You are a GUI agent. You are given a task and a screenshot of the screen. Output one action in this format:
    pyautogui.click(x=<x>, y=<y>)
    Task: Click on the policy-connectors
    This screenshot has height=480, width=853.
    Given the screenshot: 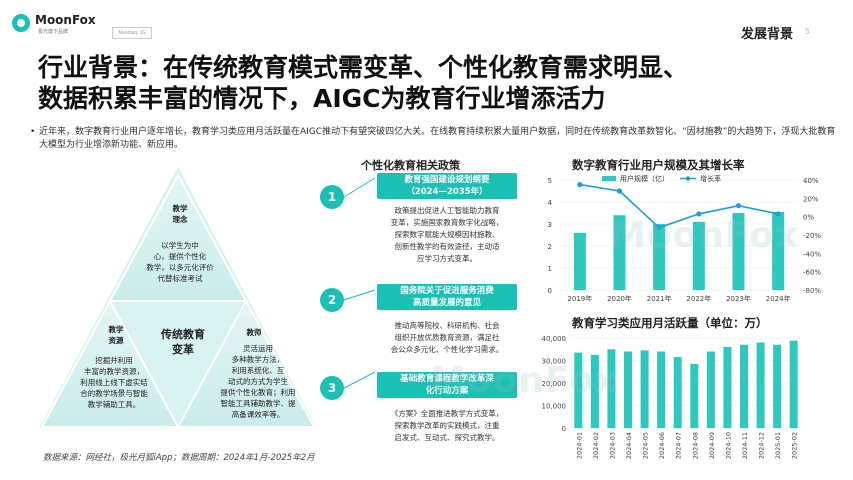 What is the action you would take?
    pyautogui.click(x=359, y=283)
    